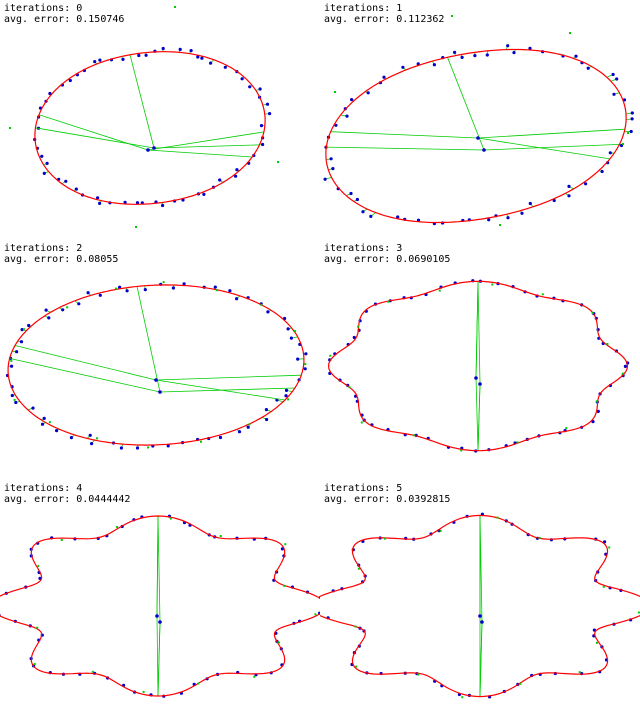  I want to click on avg-error-label: avg. error: 0.150746, so click(64, 19).